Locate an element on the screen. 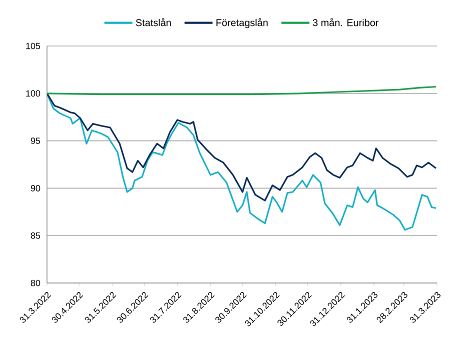 Image resolution: width=460 pixels, height=348 pixels. y-tick-label: 80 is located at coordinates (35, 283).